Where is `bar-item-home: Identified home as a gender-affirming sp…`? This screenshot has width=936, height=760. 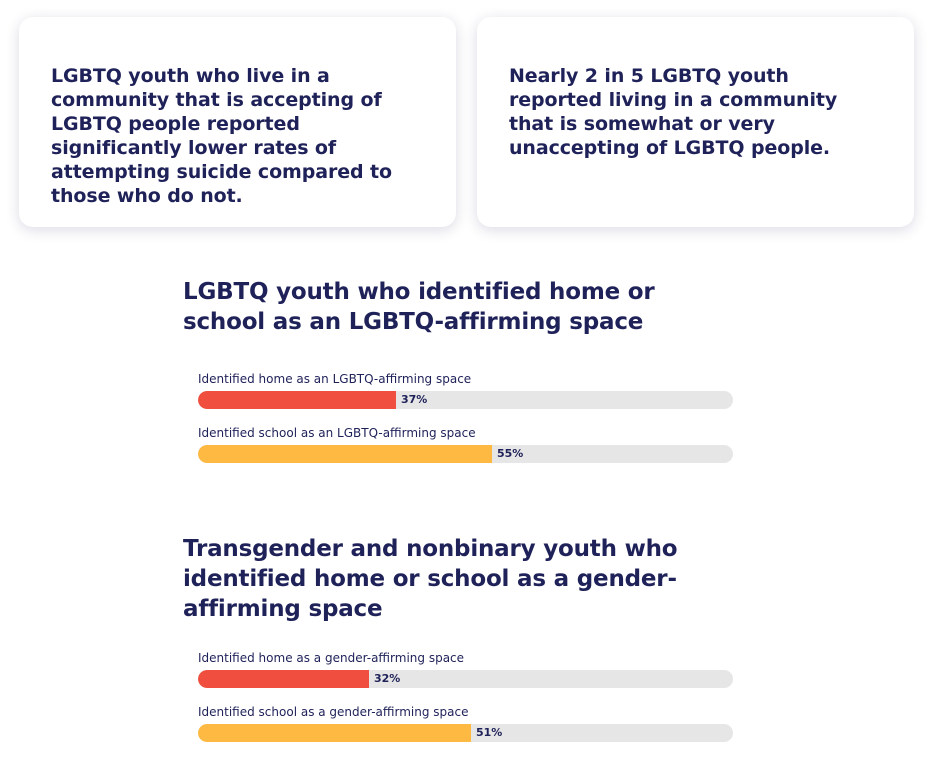 bar-item-home: Identified home as a gender-affirming sp… is located at coordinates (465, 678).